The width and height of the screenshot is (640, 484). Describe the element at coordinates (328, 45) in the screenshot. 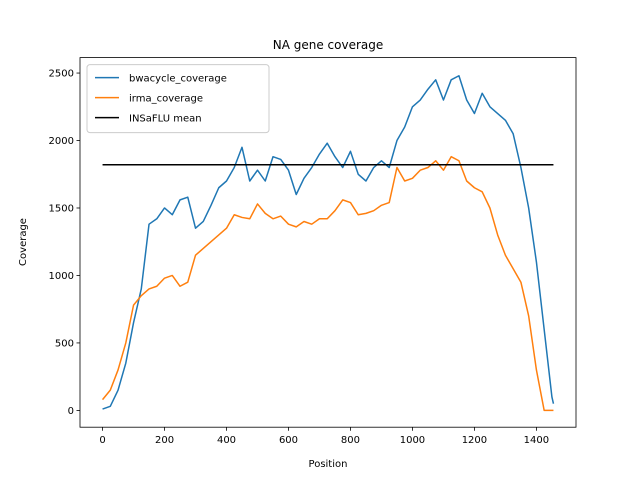

I see `chart-title: NA gene coverage` at that location.